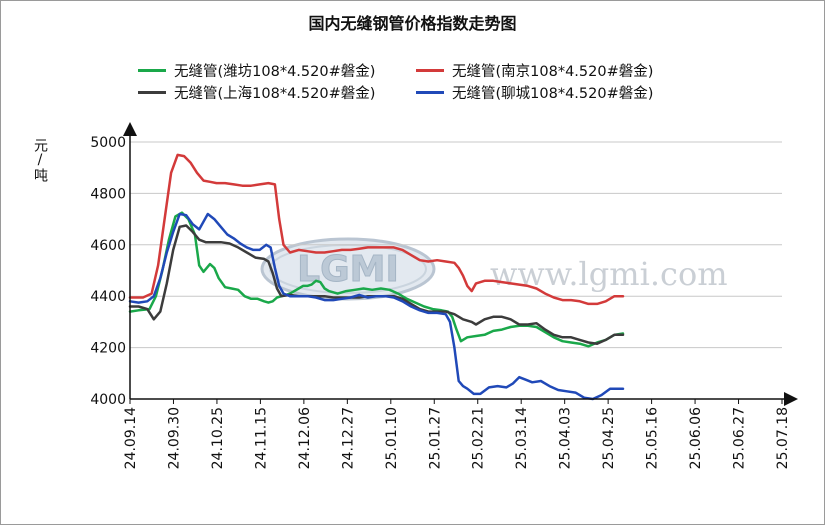 This screenshot has height=525, width=825. Describe the element at coordinates (348, 438) in the screenshot. I see `x-tick-label: 24.12.27` at that location.